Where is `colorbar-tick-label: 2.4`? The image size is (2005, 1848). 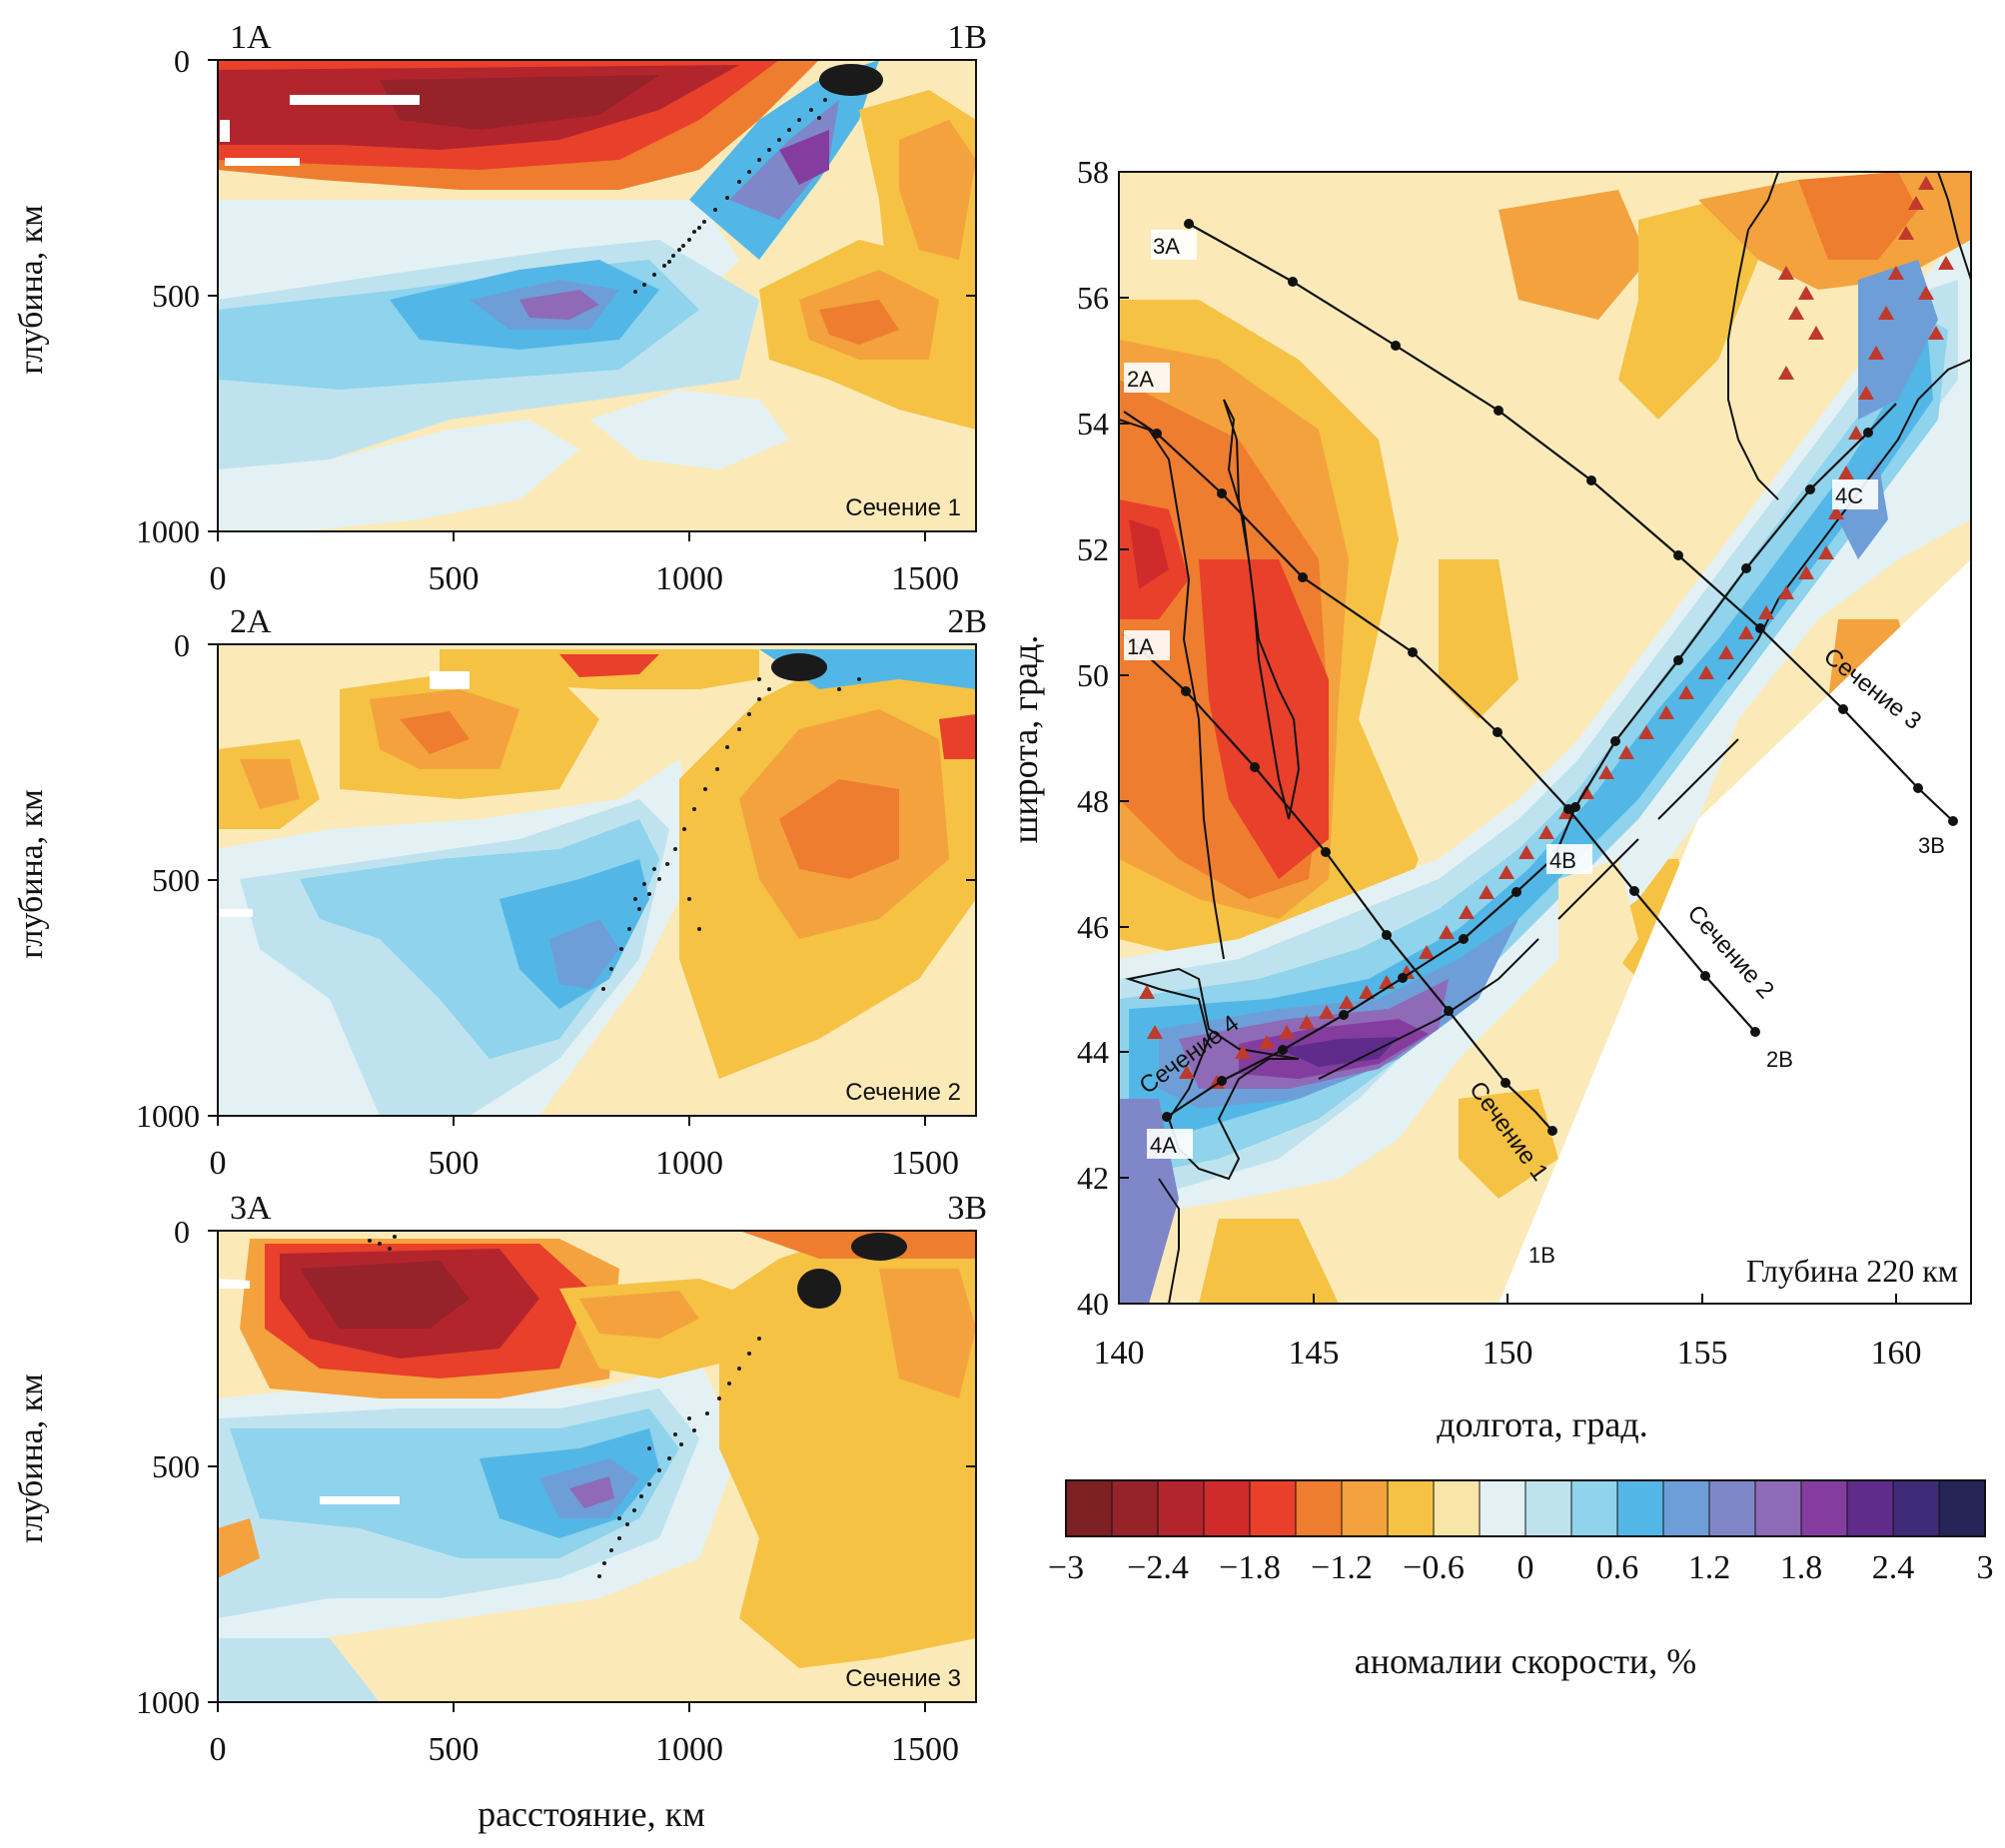
colorbar-tick-label: 2.4 is located at coordinates (1893, 1567).